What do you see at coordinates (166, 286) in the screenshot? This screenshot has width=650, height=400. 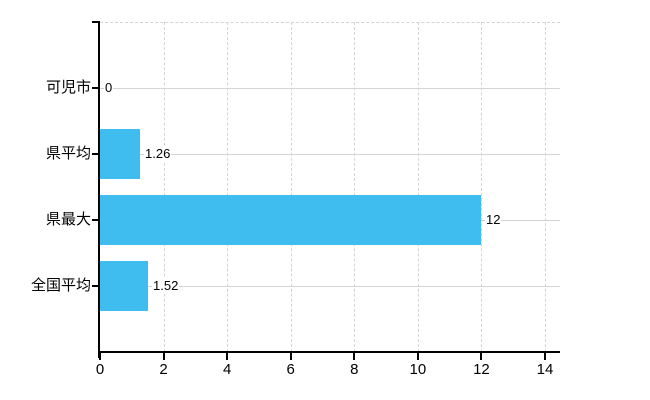 I see `bar-value-label: 1.52` at bounding box center [166, 286].